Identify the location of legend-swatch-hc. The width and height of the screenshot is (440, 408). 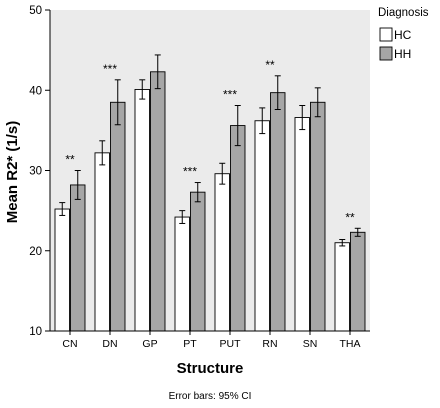
(386, 34).